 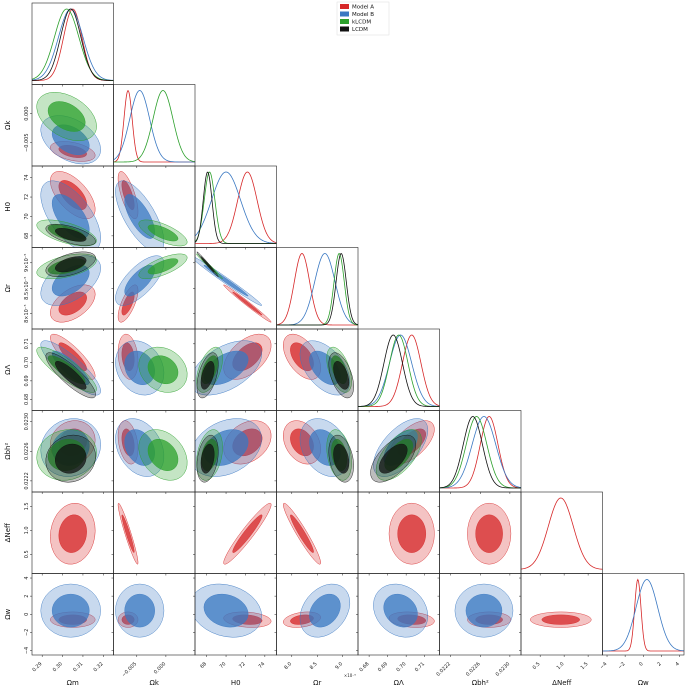 I want to click on panel-ok-obh2, so click(x=153, y=452).